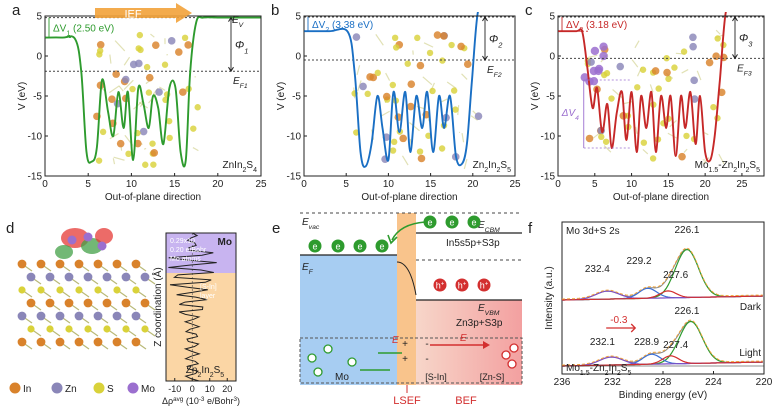 This screenshot has width=779, height=416. Describe the element at coordinates (208, 287) in the screenshot. I see `layer-annotation: [S-In]` at that location.